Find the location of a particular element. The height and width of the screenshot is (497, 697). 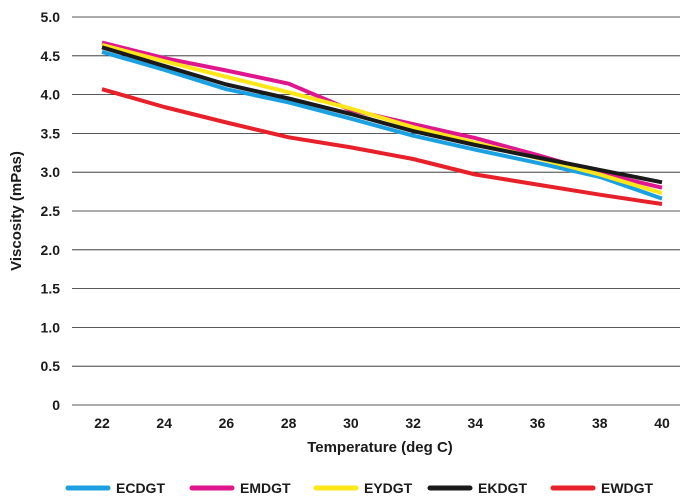

y-tick-label: 0.5 is located at coordinates (51, 366).